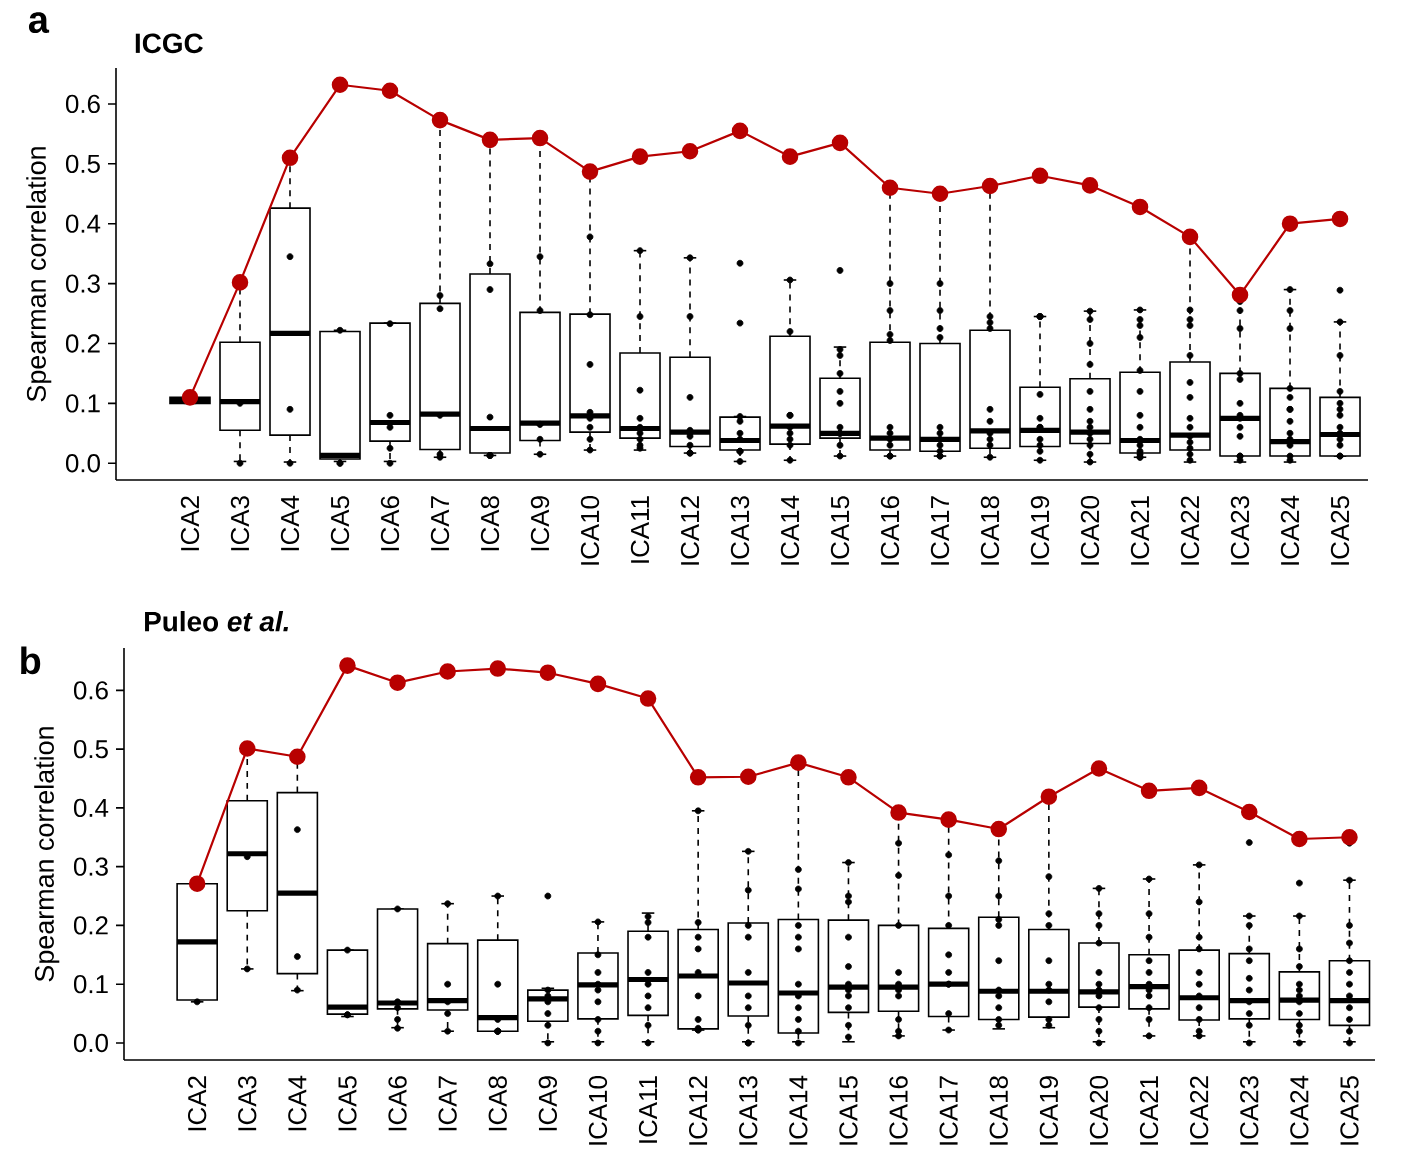 The width and height of the screenshot is (1402, 1154). I want to click on text: a, so click(39, 23).